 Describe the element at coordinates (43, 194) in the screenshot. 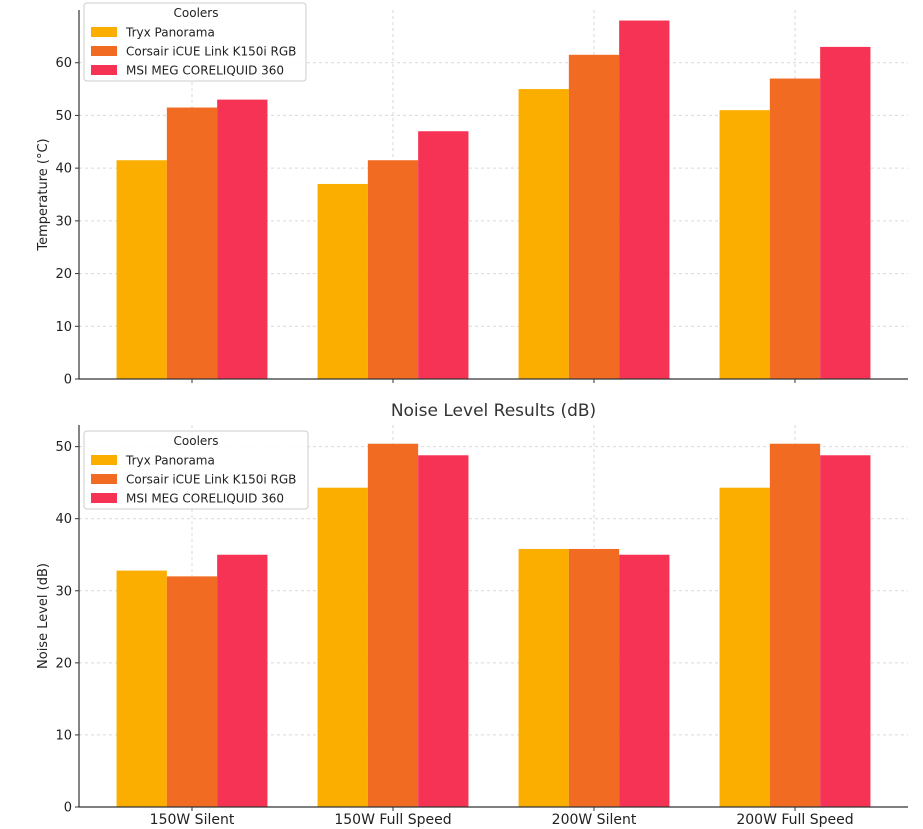

I see `y-axis-title: Temperature (°C)` at that location.